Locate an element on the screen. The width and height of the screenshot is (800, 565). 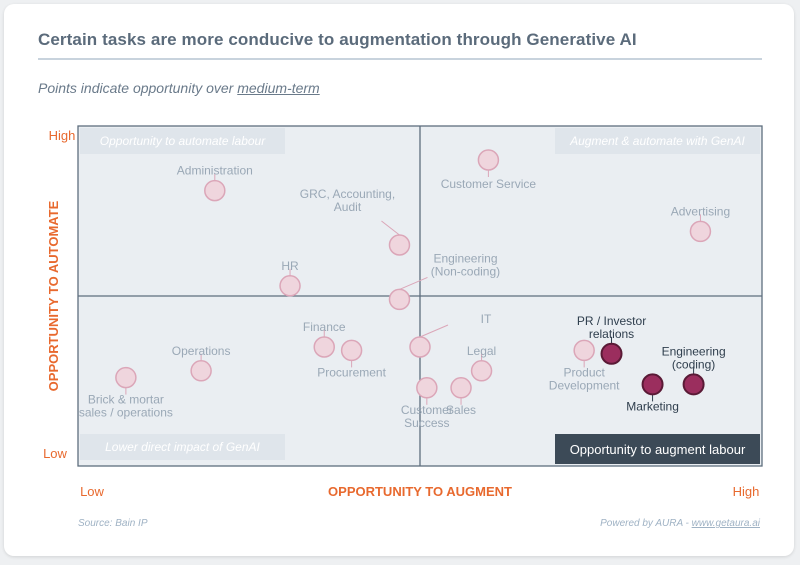
point-label: IT is located at coordinates (486, 319).